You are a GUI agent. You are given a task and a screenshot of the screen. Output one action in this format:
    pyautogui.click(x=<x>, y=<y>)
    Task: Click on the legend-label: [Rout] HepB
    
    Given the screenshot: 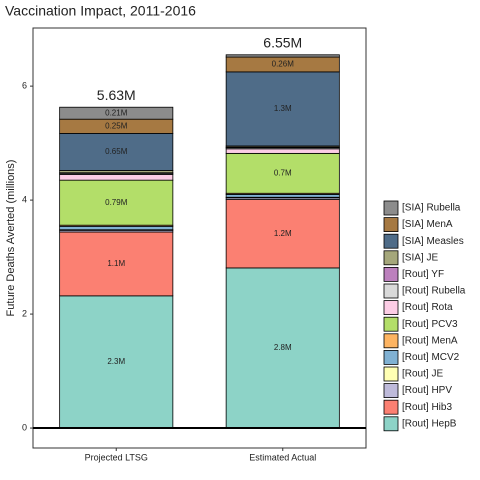 What is the action you would take?
    pyautogui.click(x=429, y=423)
    